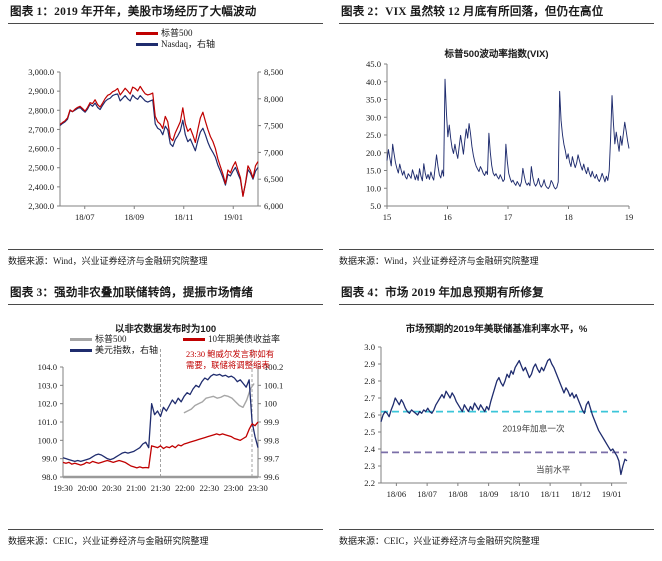 The height and width of the screenshot is (561, 662). What do you see at coordinates (373, 135) in the screenshot?
I see `svg-text: 25.0` at bounding box center [373, 135].